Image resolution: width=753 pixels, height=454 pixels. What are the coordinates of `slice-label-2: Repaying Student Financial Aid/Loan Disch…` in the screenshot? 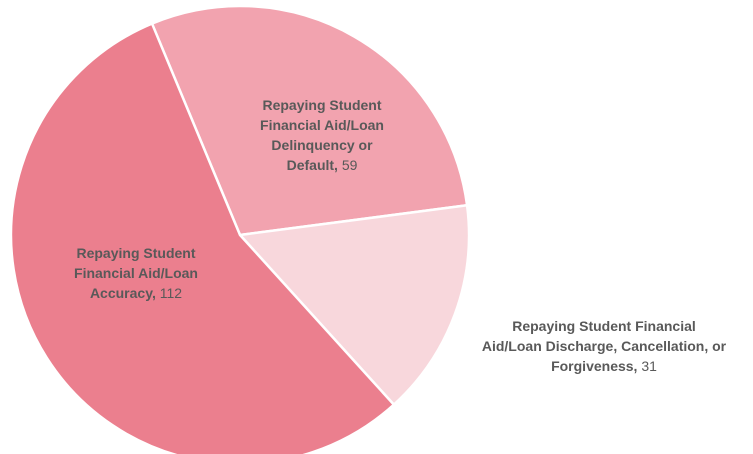 It's located at (604, 346).